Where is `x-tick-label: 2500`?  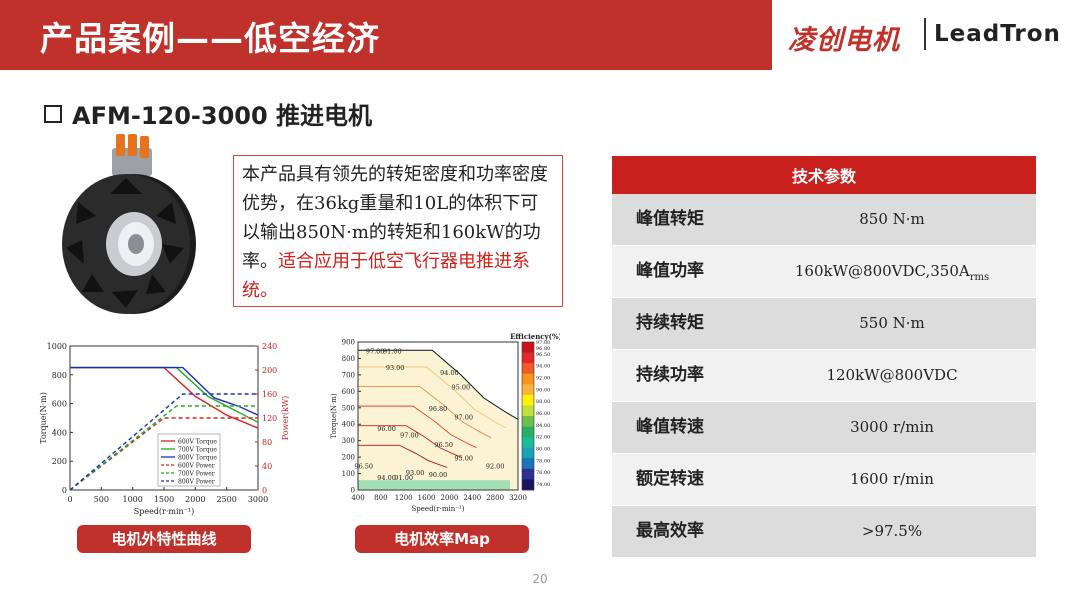
x-tick-label: 2500 is located at coordinates (226, 499).